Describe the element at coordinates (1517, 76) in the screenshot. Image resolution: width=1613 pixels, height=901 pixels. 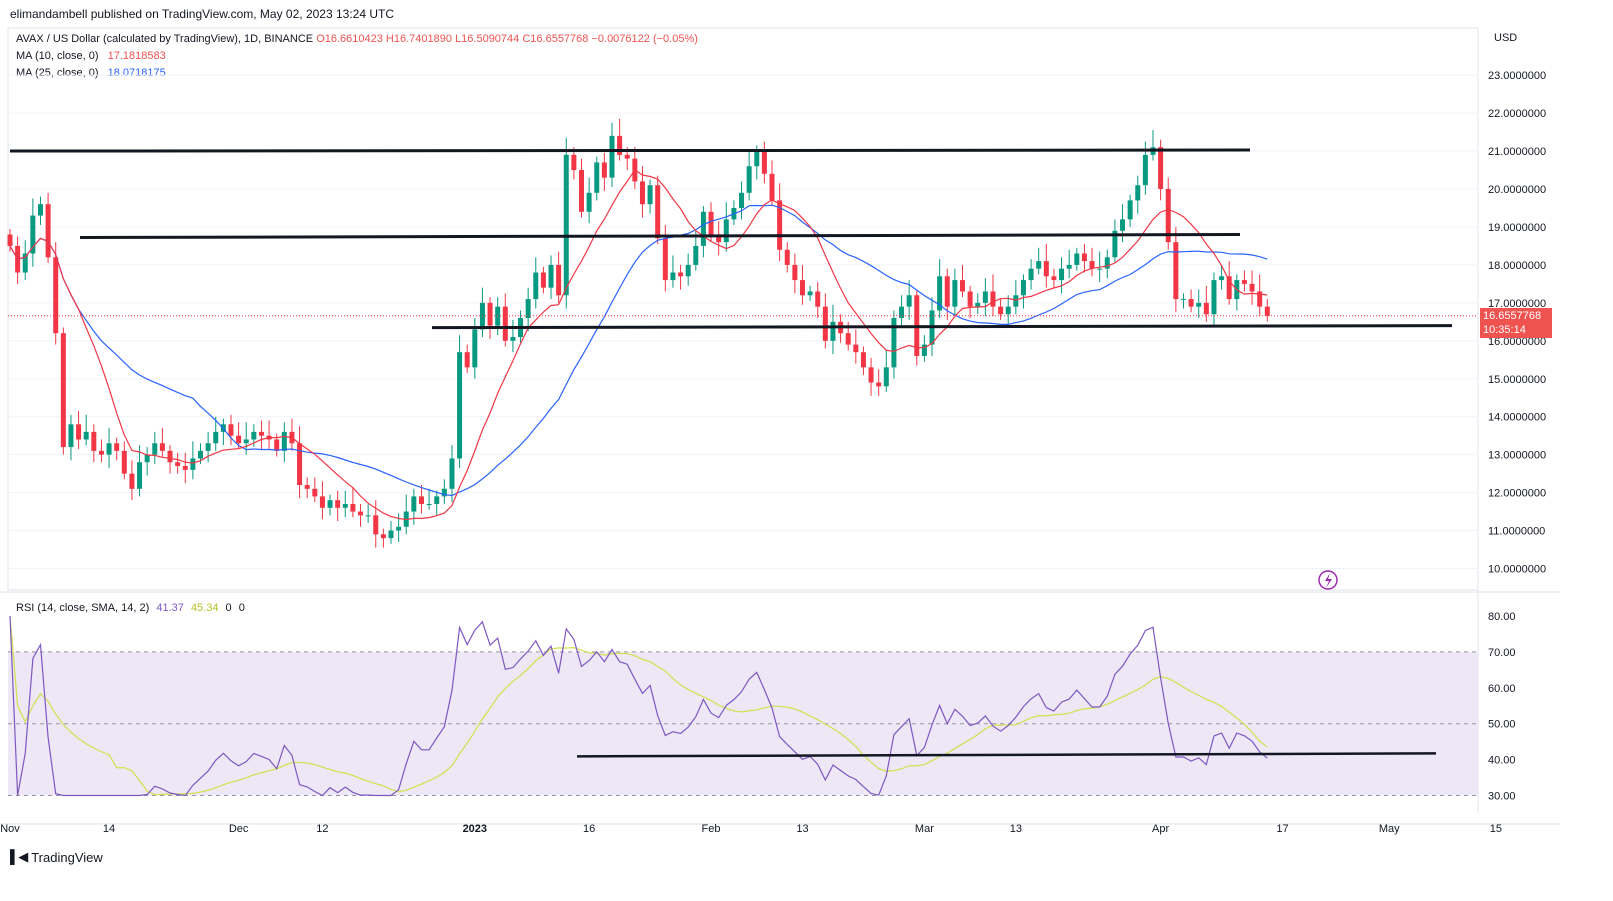
I see `price-tick-label: 23.0000000` at that location.